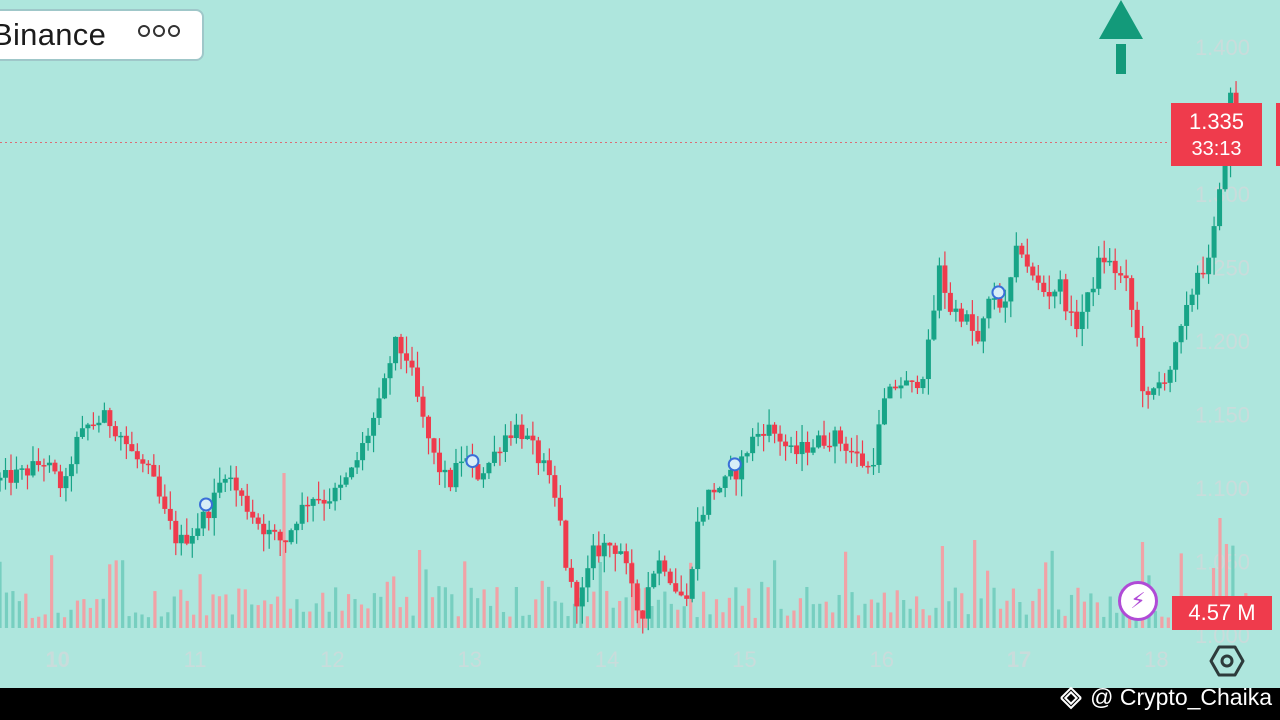  I want to click on more-dots-icon, so click(157, 31).